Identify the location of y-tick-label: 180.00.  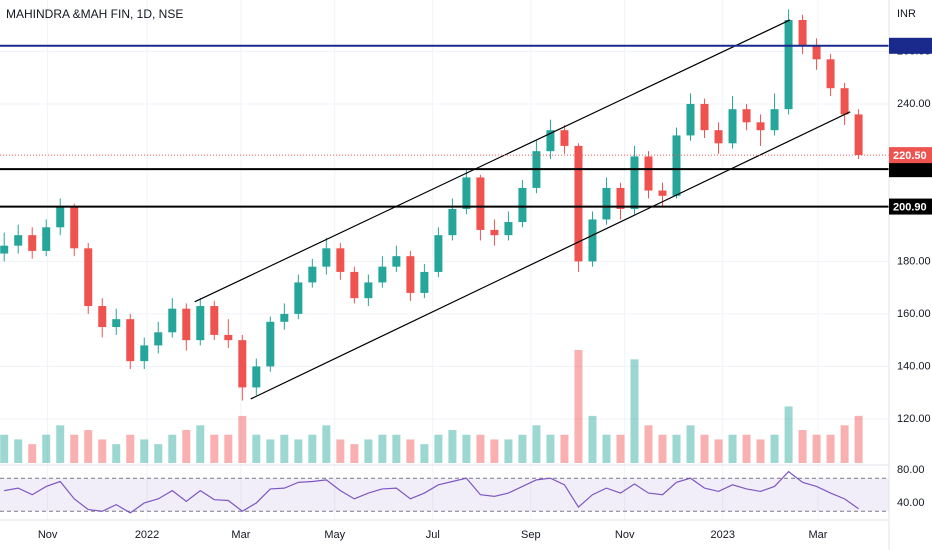
(914, 261).